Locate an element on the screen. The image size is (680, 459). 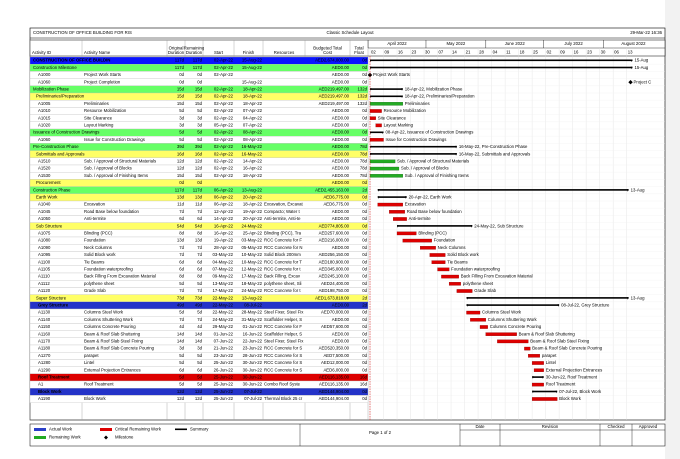
cell-finish: 10-May-22 is located at coordinates (251, 261).